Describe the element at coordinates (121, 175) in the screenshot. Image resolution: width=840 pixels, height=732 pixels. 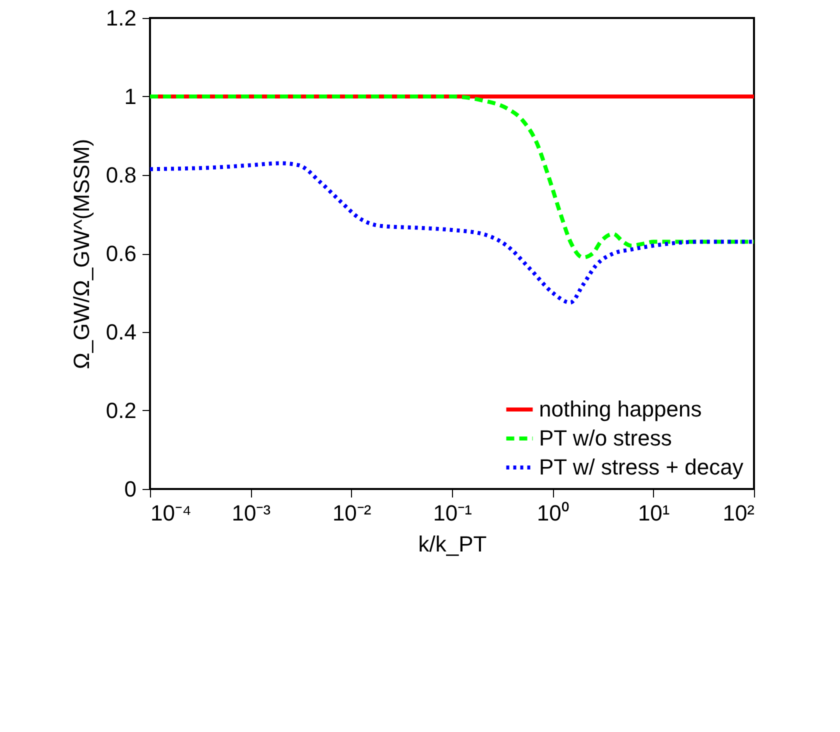
I see `y-tick-label: 0.8` at that location.